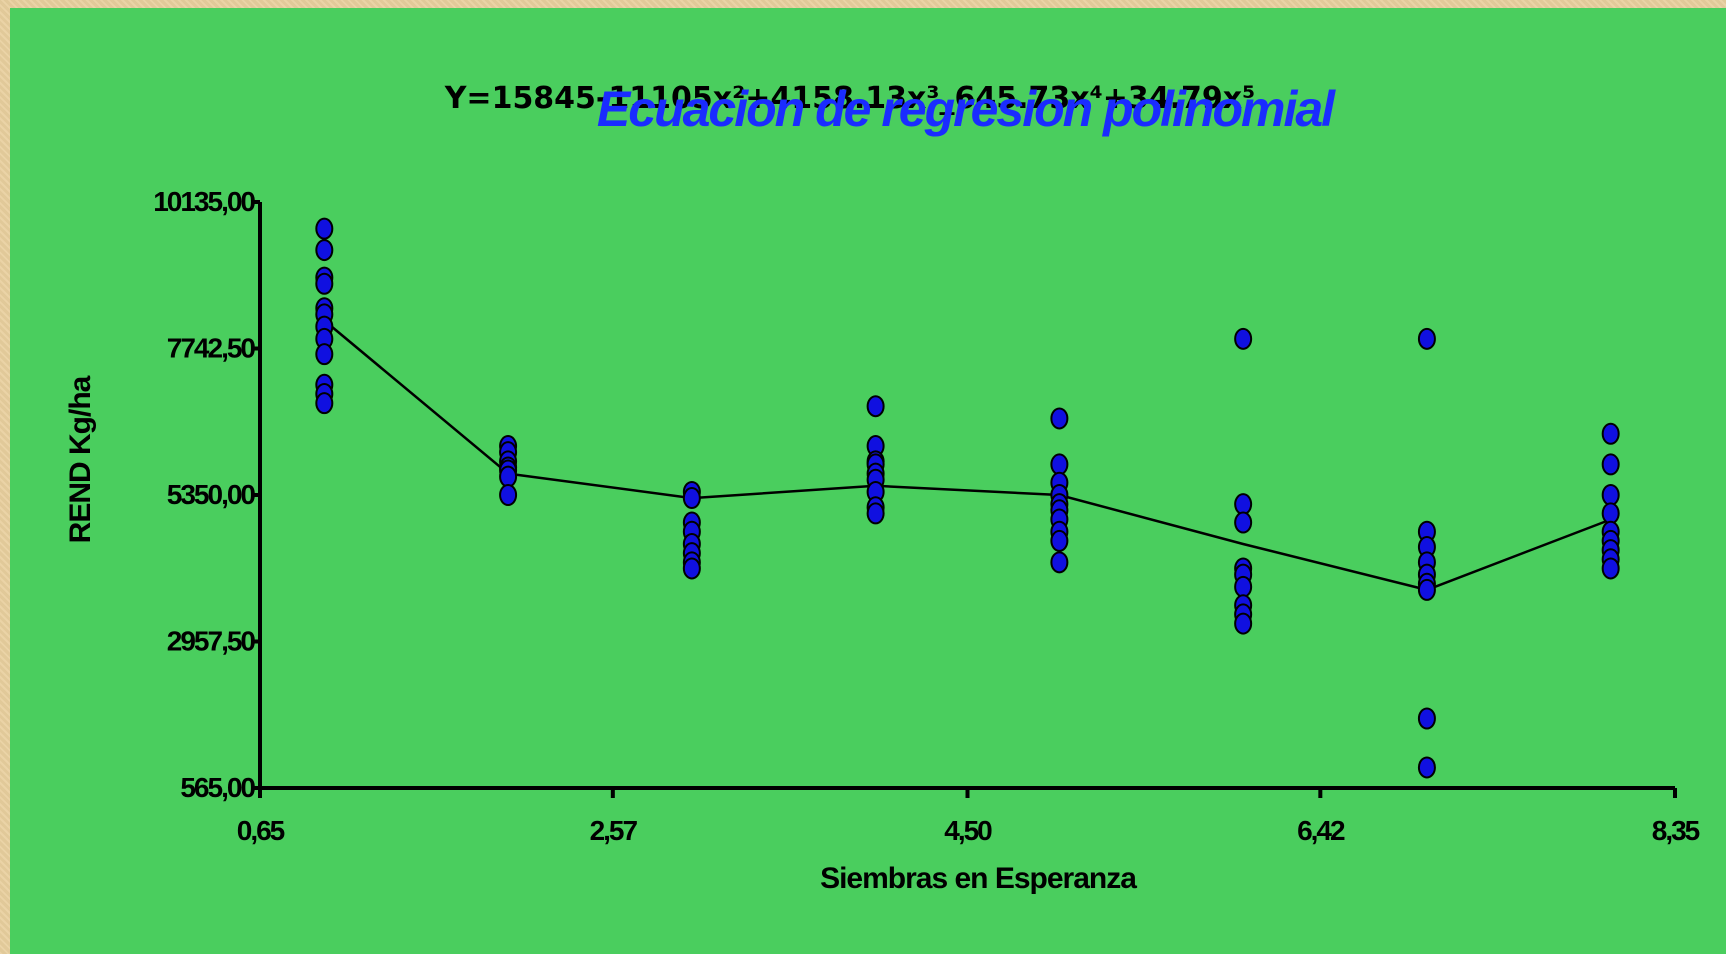 This screenshot has height=954, width=1726. Describe the element at coordinates (1321, 830) in the screenshot. I see `x-tick-label: 6,42` at that location.